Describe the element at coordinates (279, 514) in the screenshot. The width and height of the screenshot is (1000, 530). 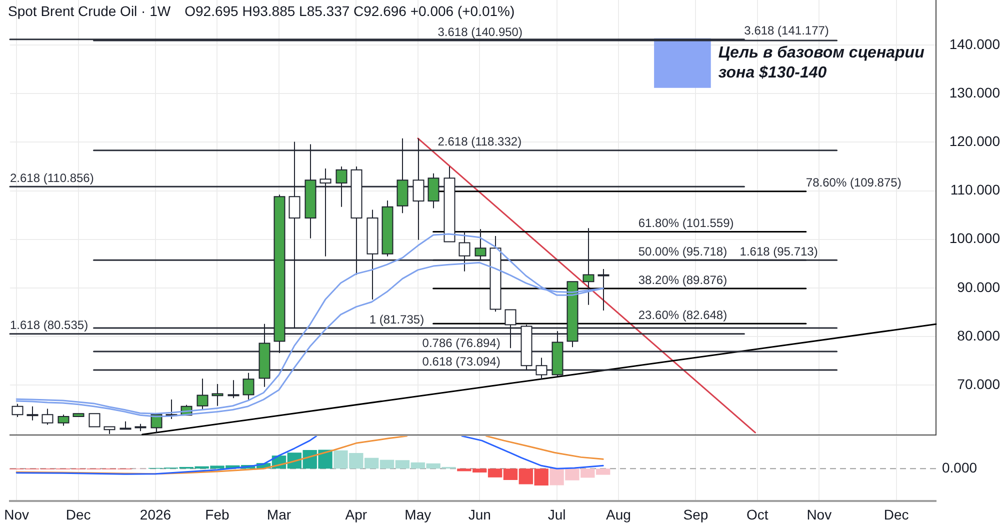
I see `x-tick-label: Mar` at that location.